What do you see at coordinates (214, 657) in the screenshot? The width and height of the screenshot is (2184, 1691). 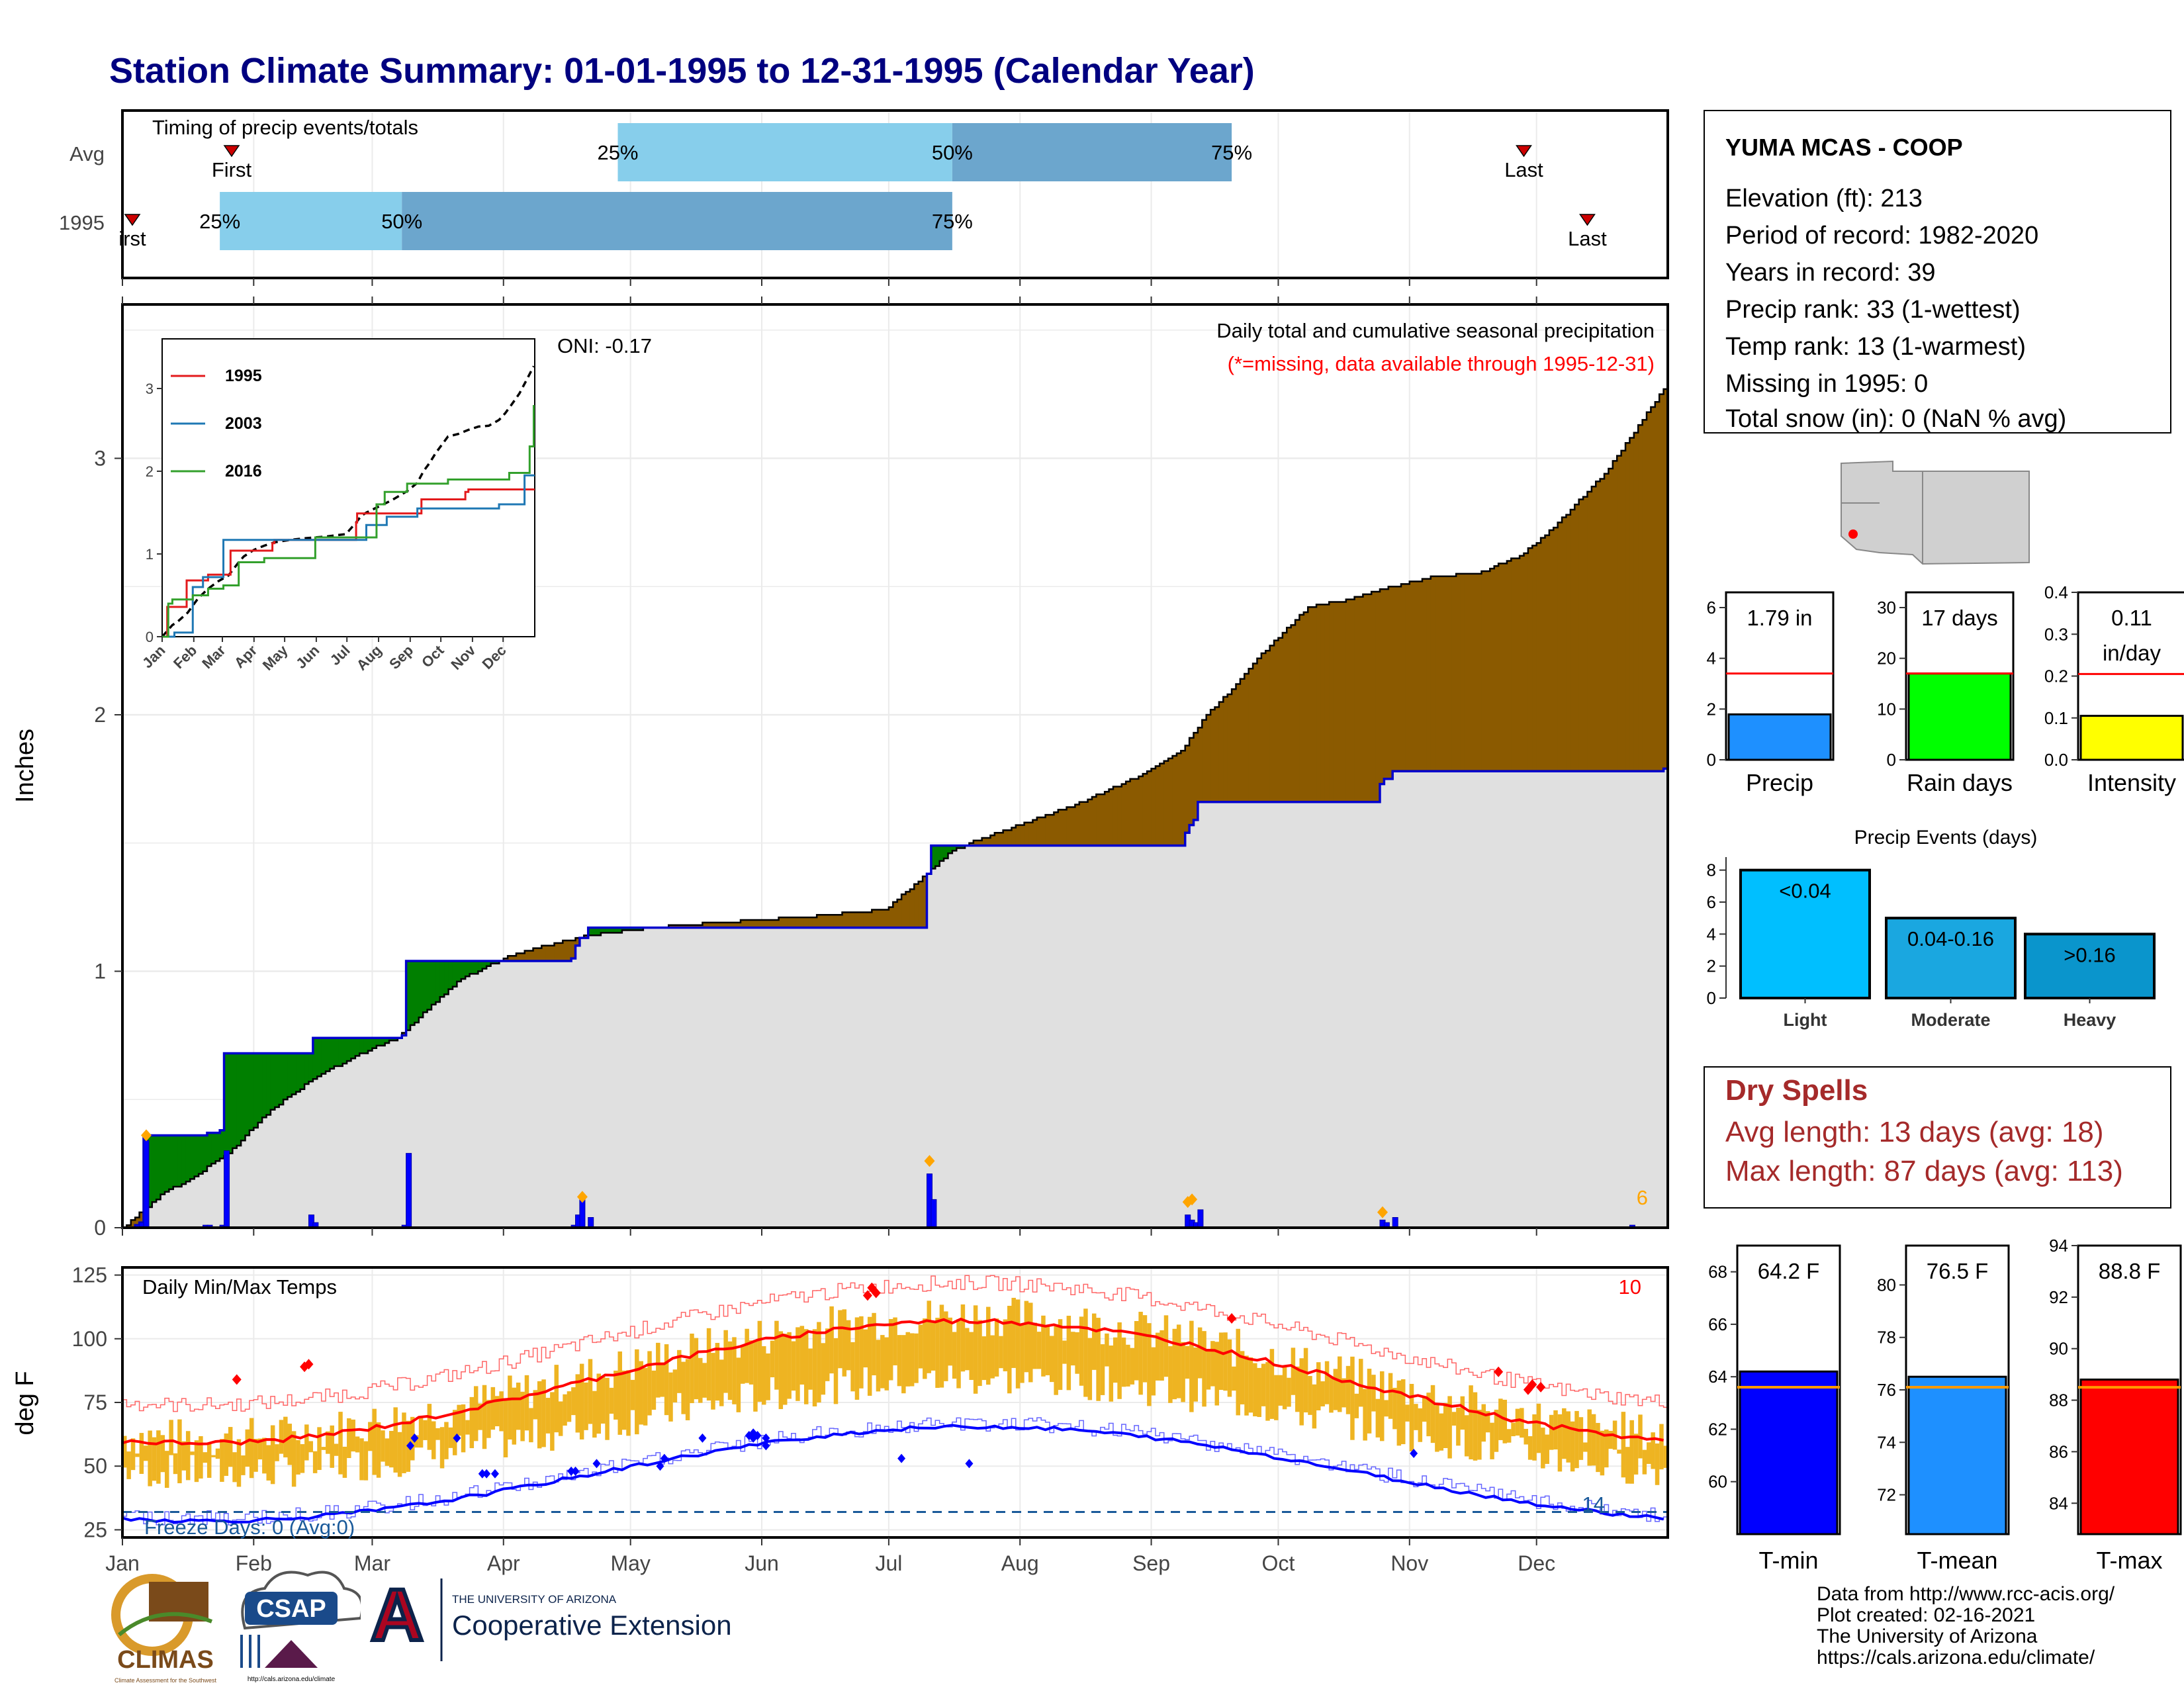 I see `inset-x-label: Mar` at bounding box center [214, 657].